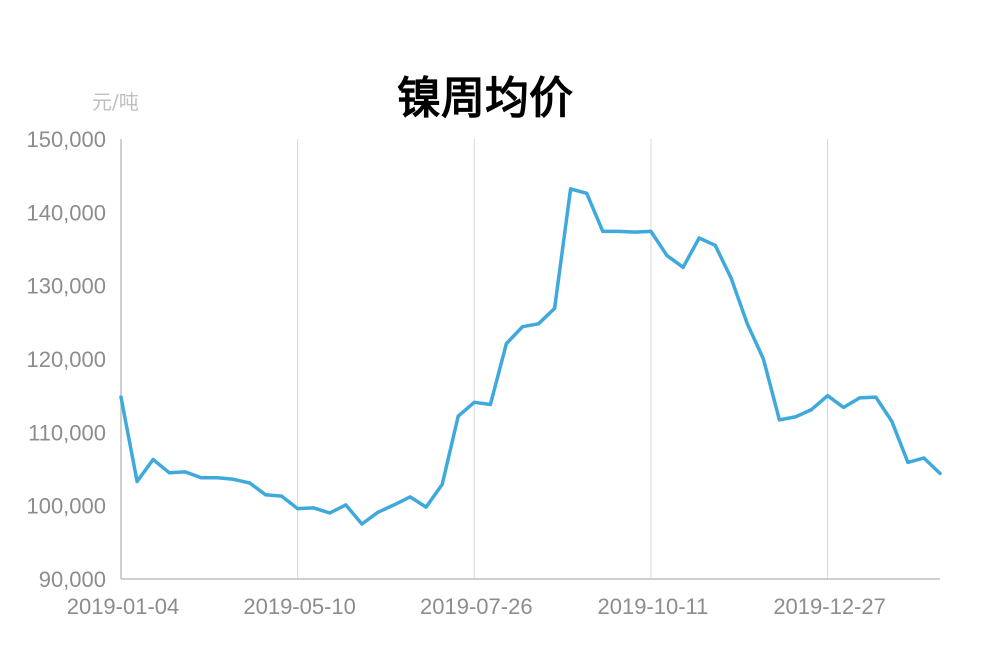  What do you see at coordinates (66, 506) in the screenshot?
I see `y-tick-label: 100,000` at bounding box center [66, 506].